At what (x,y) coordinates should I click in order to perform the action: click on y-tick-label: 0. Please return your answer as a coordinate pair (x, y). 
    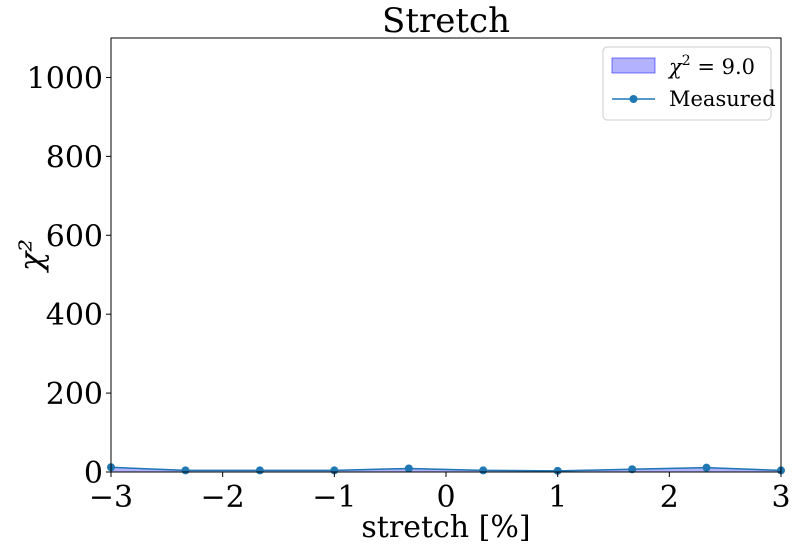
    Looking at the image, I should click on (93, 473).